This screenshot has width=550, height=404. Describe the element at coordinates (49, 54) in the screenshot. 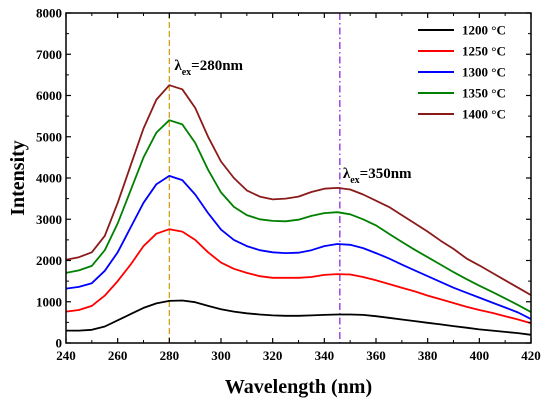

I see `y-tick-label: 7000` at that location.